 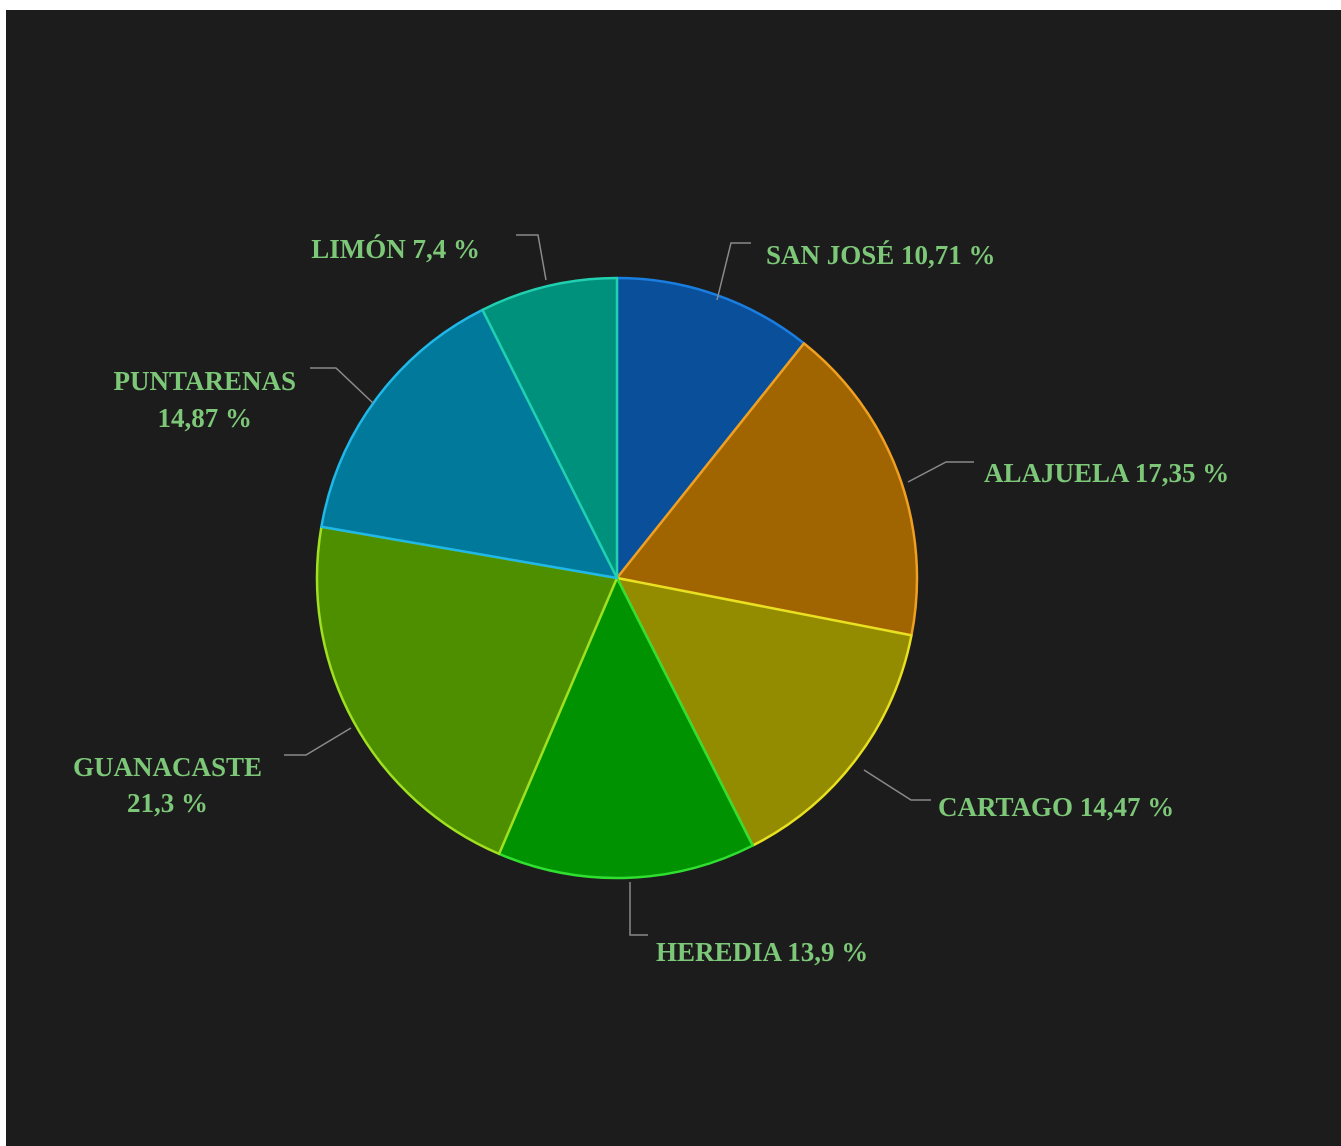 What do you see at coordinates (204, 381) in the screenshot?
I see `slice-label-line: PUNTARENAS` at bounding box center [204, 381].